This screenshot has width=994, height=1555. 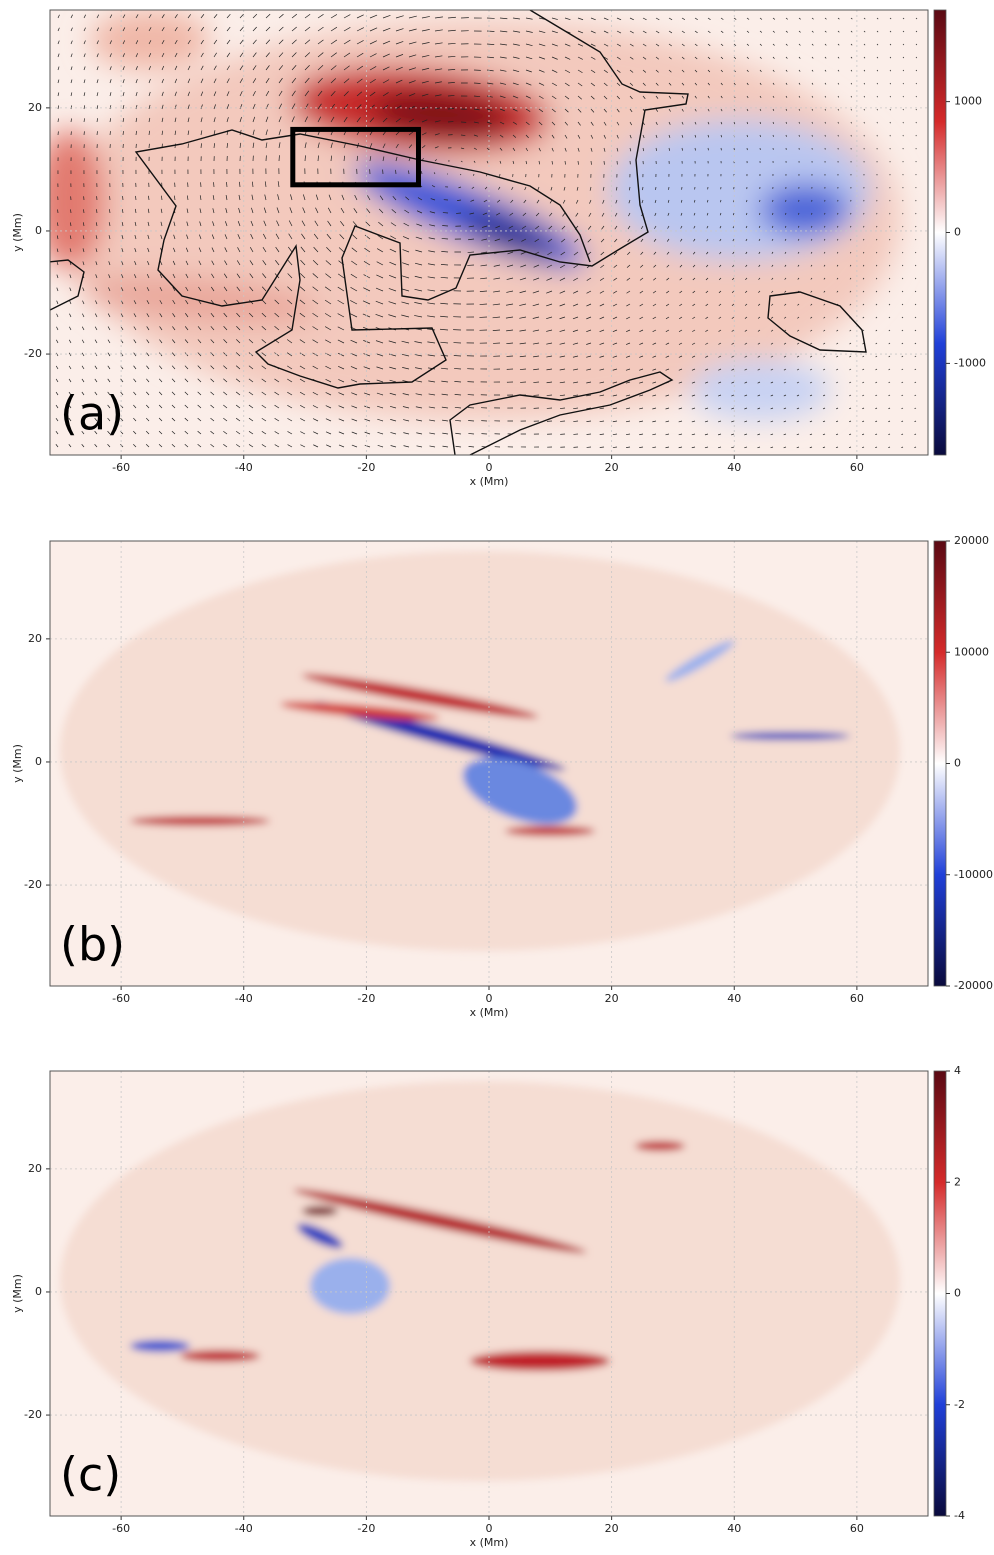 I want to click on colorbar-tick-label: 1000, so click(x=968, y=101).